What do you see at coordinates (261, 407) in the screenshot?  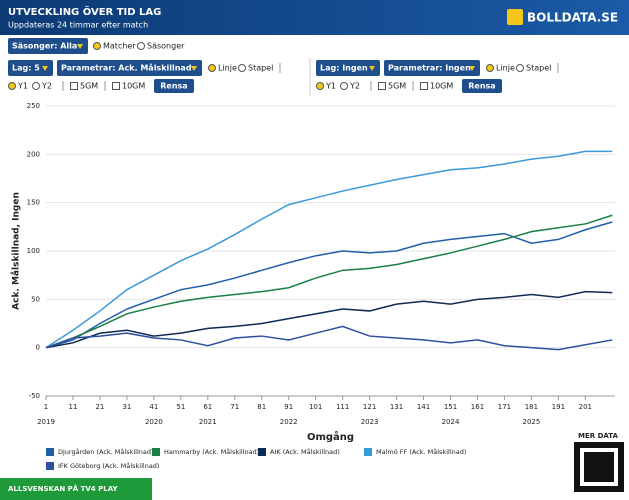 I see `x-tick-label: 81` at bounding box center [261, 407].